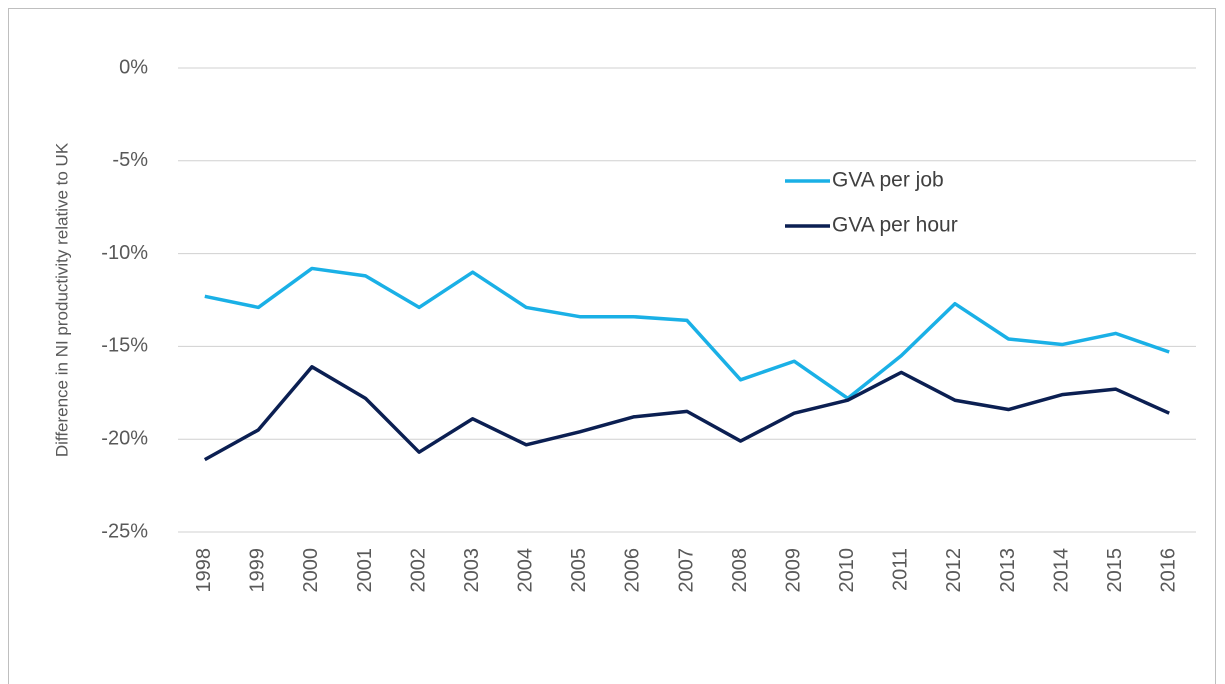 The width and height of the screenshot is (1225, 684). What do you see at coordinates (258, 570) in the screenshot?
I see `x-tick-label: 1999` at bounding box center [258, 570].